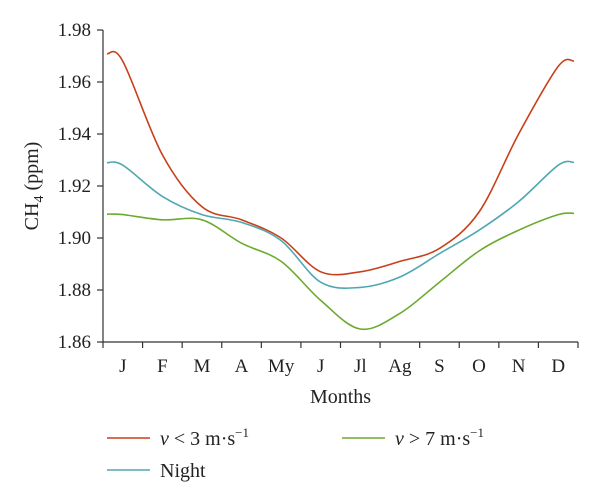  Describe the element at coordinates (242, 366) in the screenshot. I see `x-tick-label: A` at that location.